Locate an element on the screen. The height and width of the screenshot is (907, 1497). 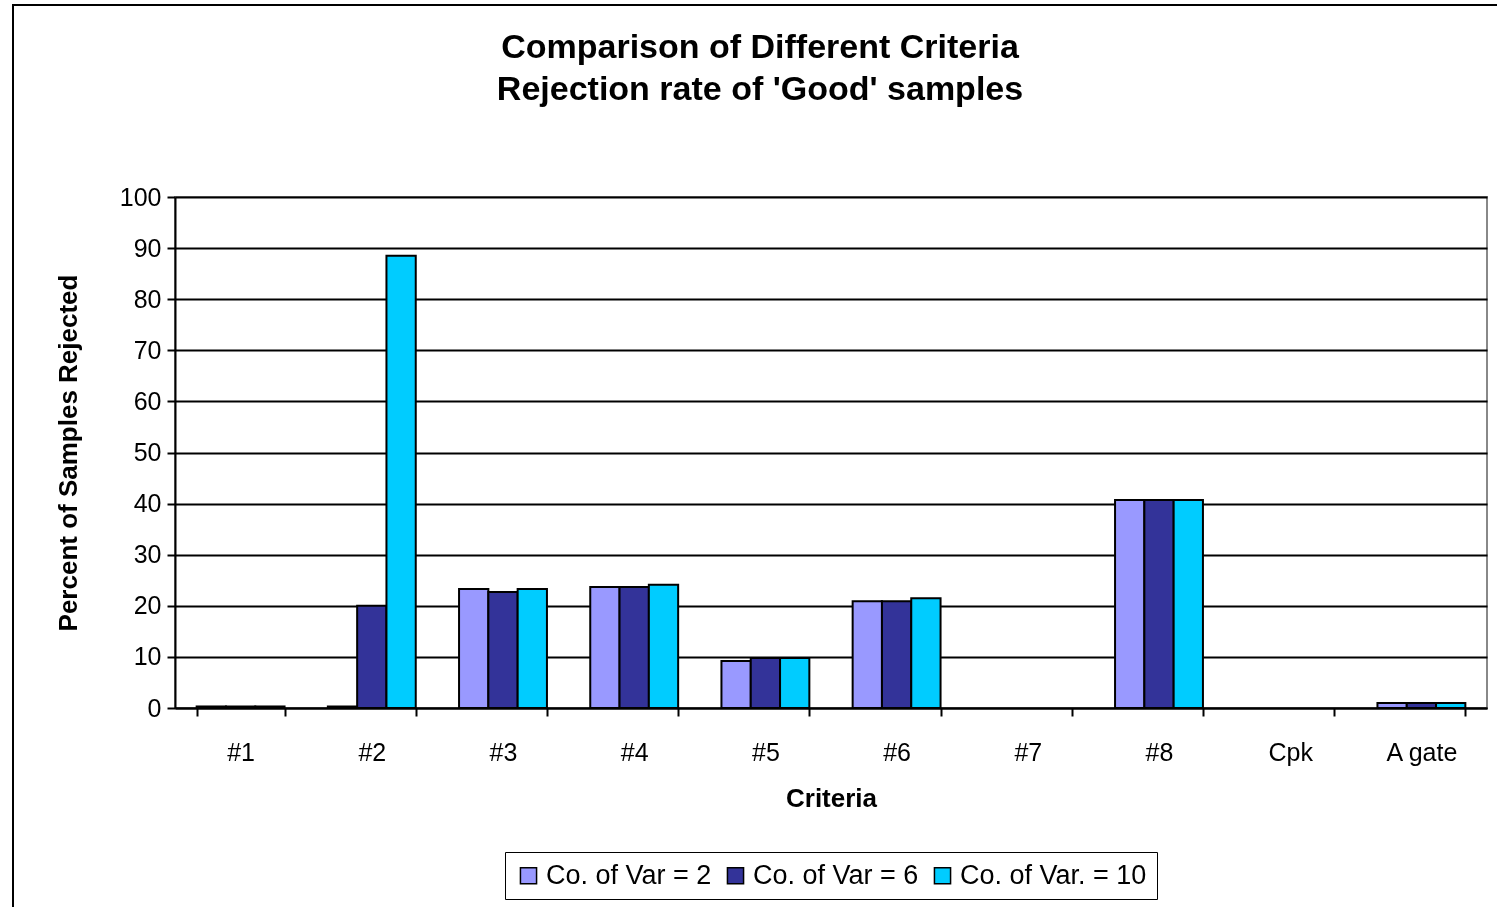
x-tick-label: #3 is located at coordinates (503, 751).